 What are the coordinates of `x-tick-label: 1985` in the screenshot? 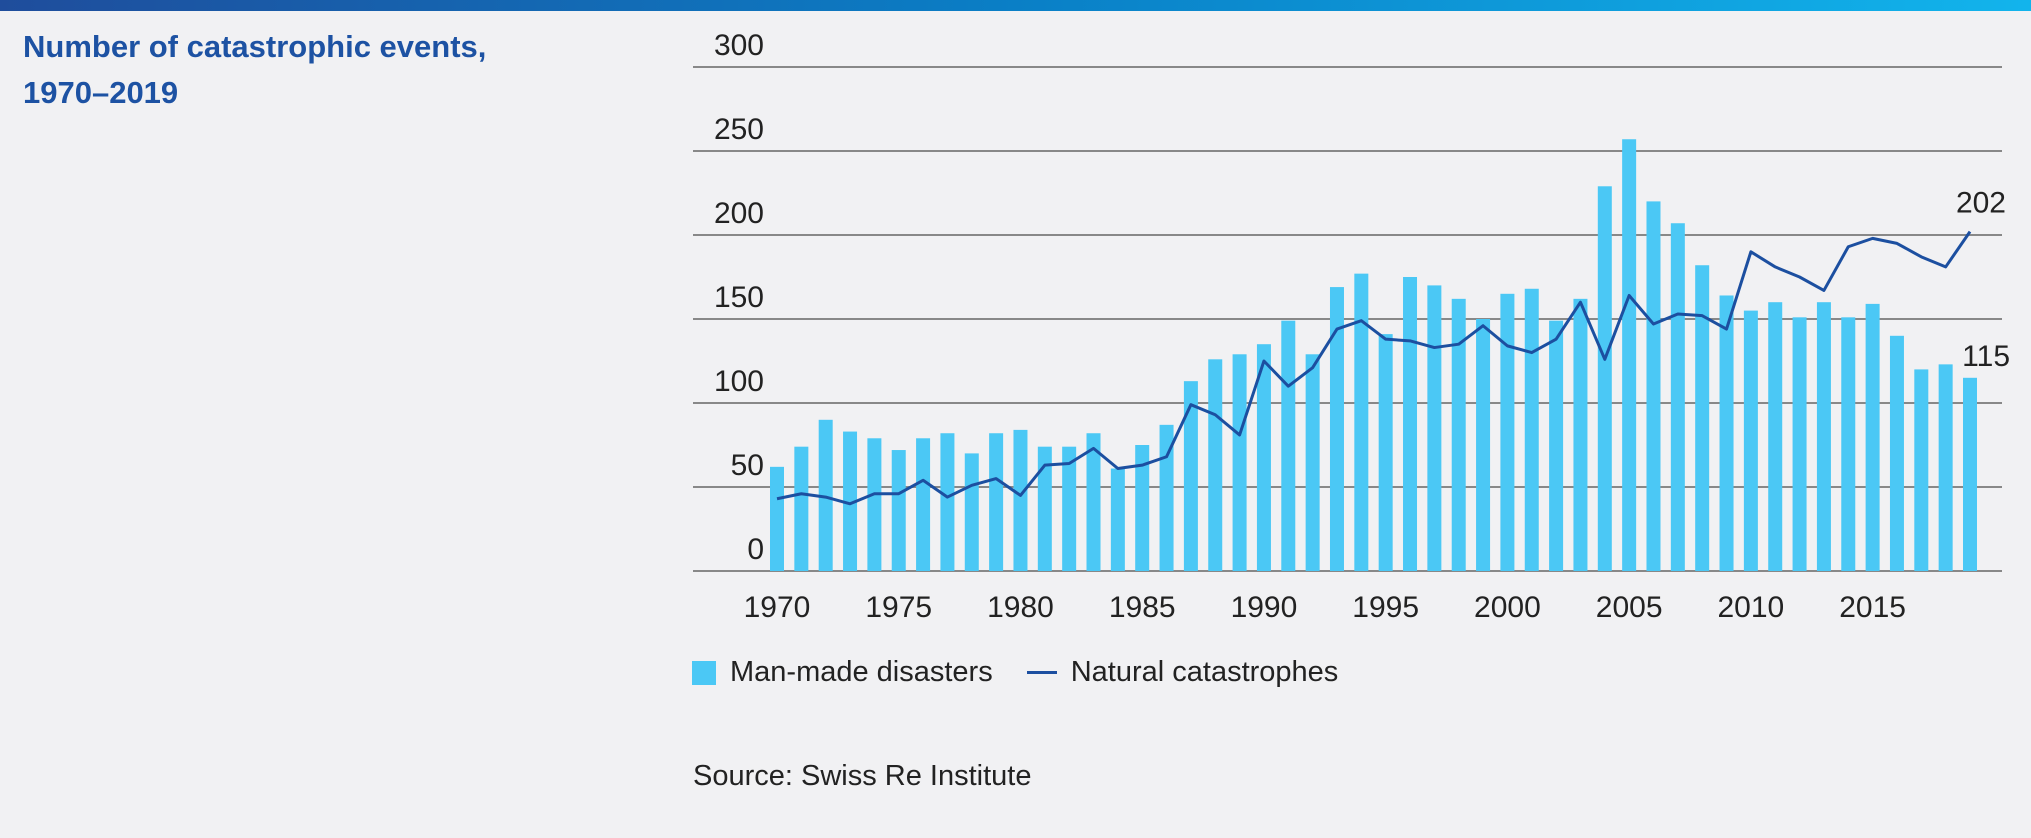 It's located at (1142, 607).